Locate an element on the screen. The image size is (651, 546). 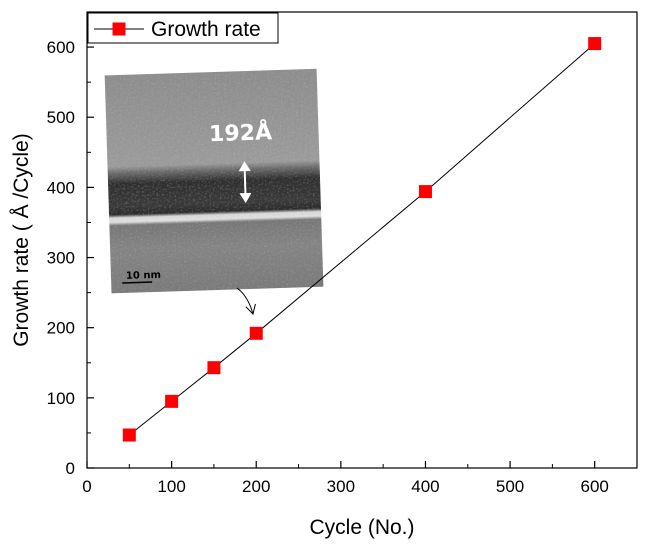
y-axis: 0 100 200 300 400 500 600 is located at coordinates (70, 258).